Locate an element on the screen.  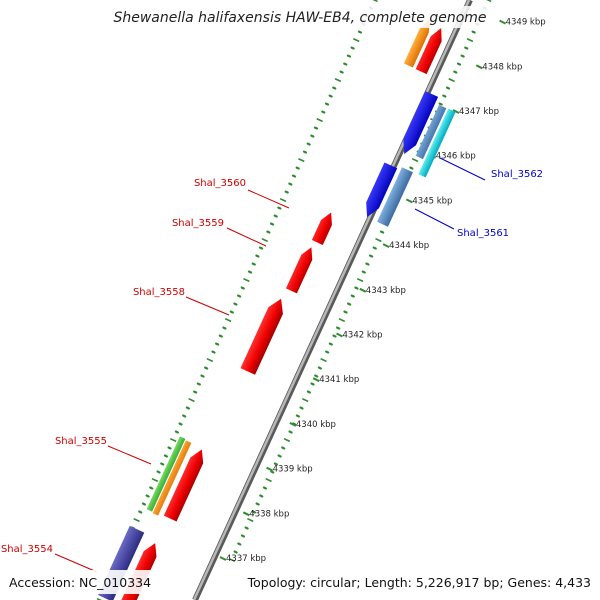
title-backdrop is located at coordinates (298, 17).